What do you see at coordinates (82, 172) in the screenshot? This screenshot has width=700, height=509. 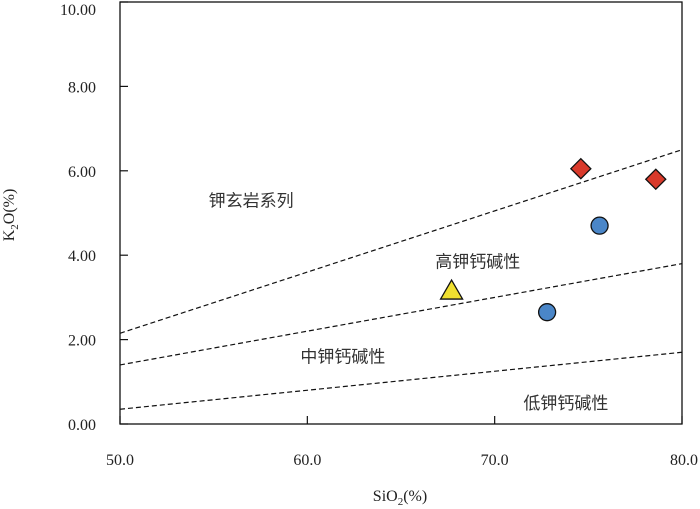 I see `y-tick-label: 6.00` at bounding box center [82, 172].